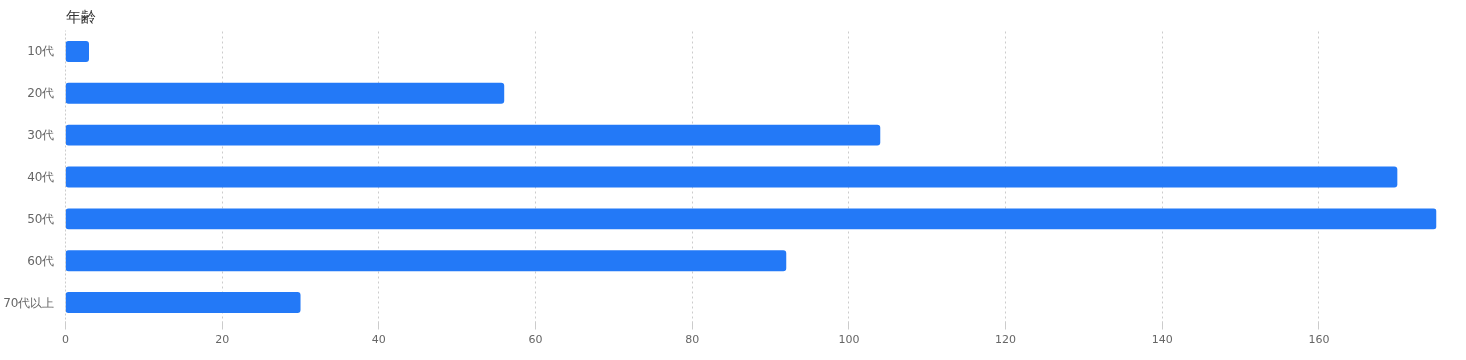 The height and width of the screenshot is (360, 1466). Describe the element at coordinates (1319, 339) in the screenshot. I see `x-tick-label: 160` at that location.